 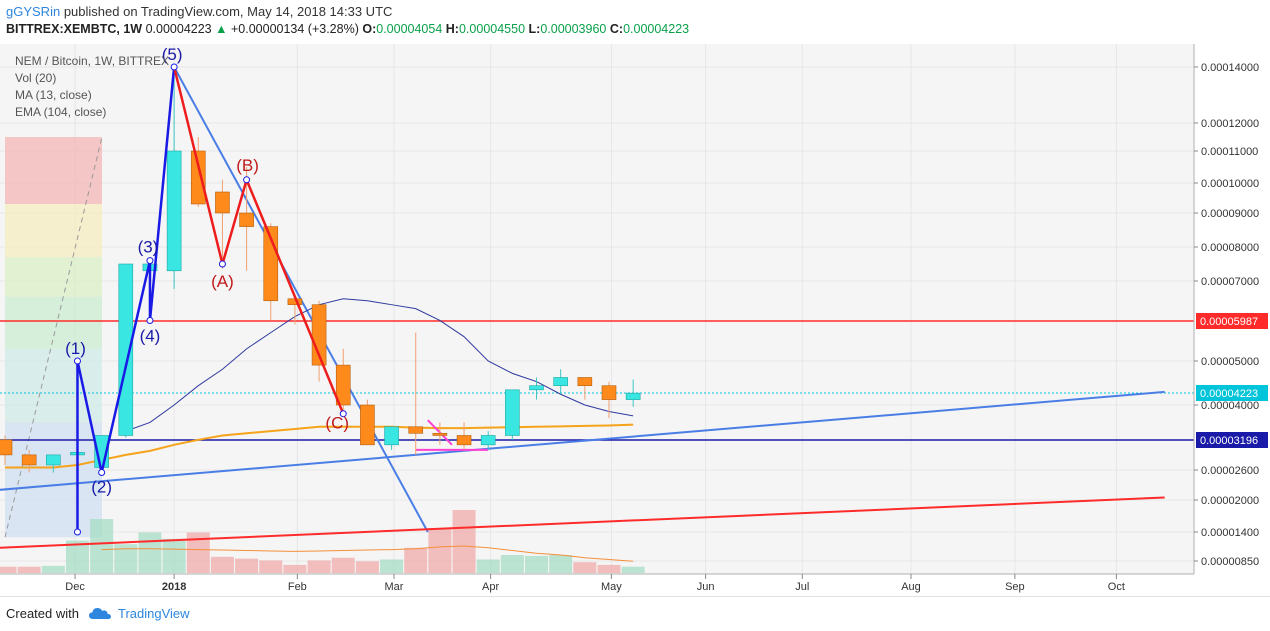 What do you see at coordinates (33, 11) in the screenshot?
I see `author-link: gGYSRin` at bounding box center [33, 11].